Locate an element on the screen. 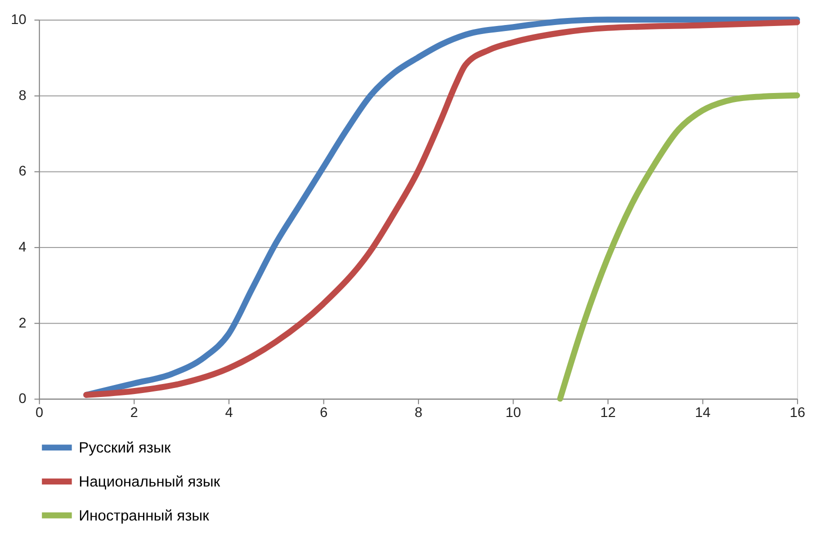  x-tick-label: 16 is located at coordinates (798, 412).